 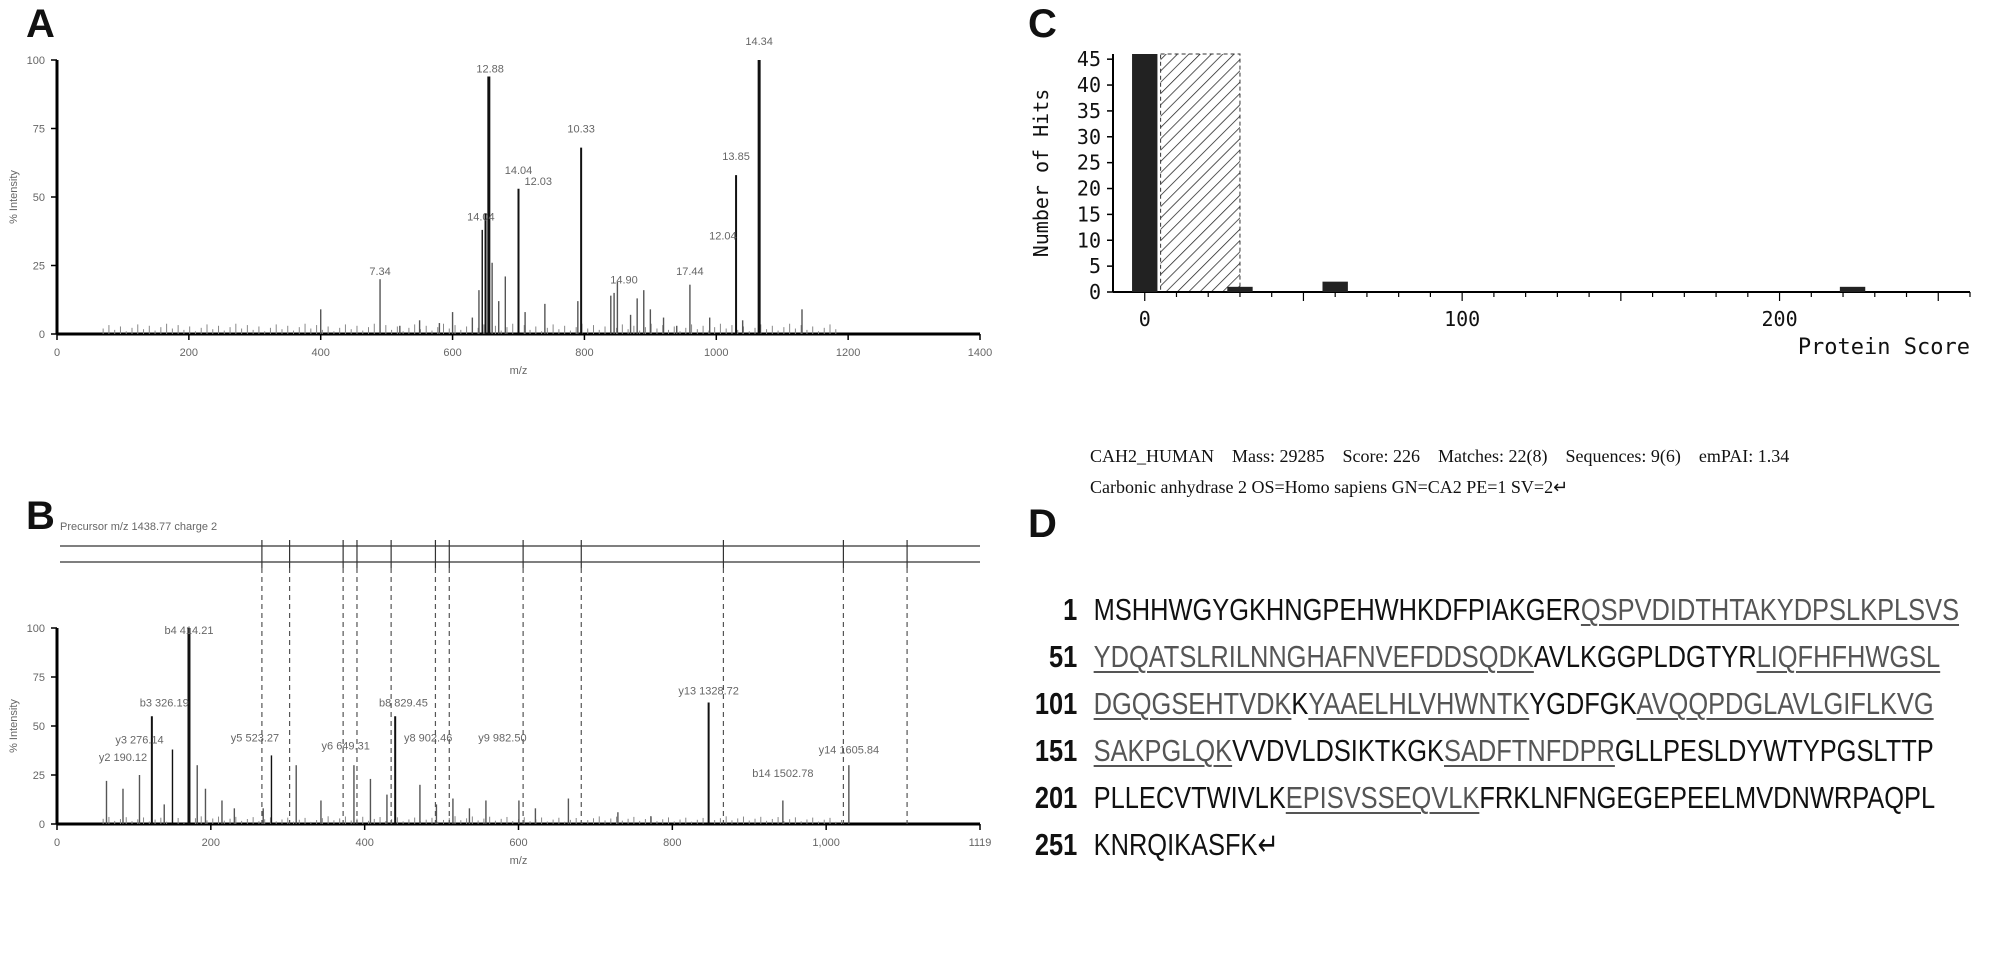 I want to click on matched-peptide: LIQFHFHWGSL, so click(x=1848, y=656).